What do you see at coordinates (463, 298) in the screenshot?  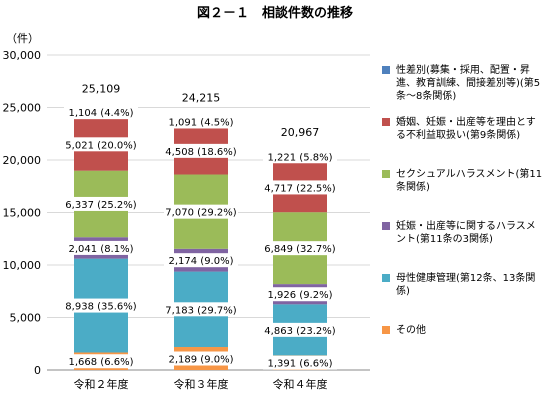 I see `legend-item: 母性健康管理(第12条、13条関係)` at bounding box center [463, 298].